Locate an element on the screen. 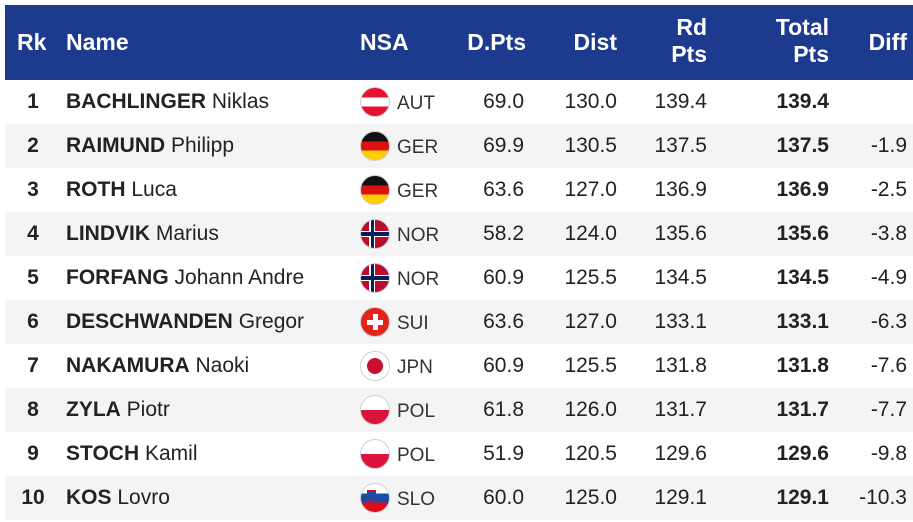  diff-cell: -4.9 is located at coordinates (888, 277).